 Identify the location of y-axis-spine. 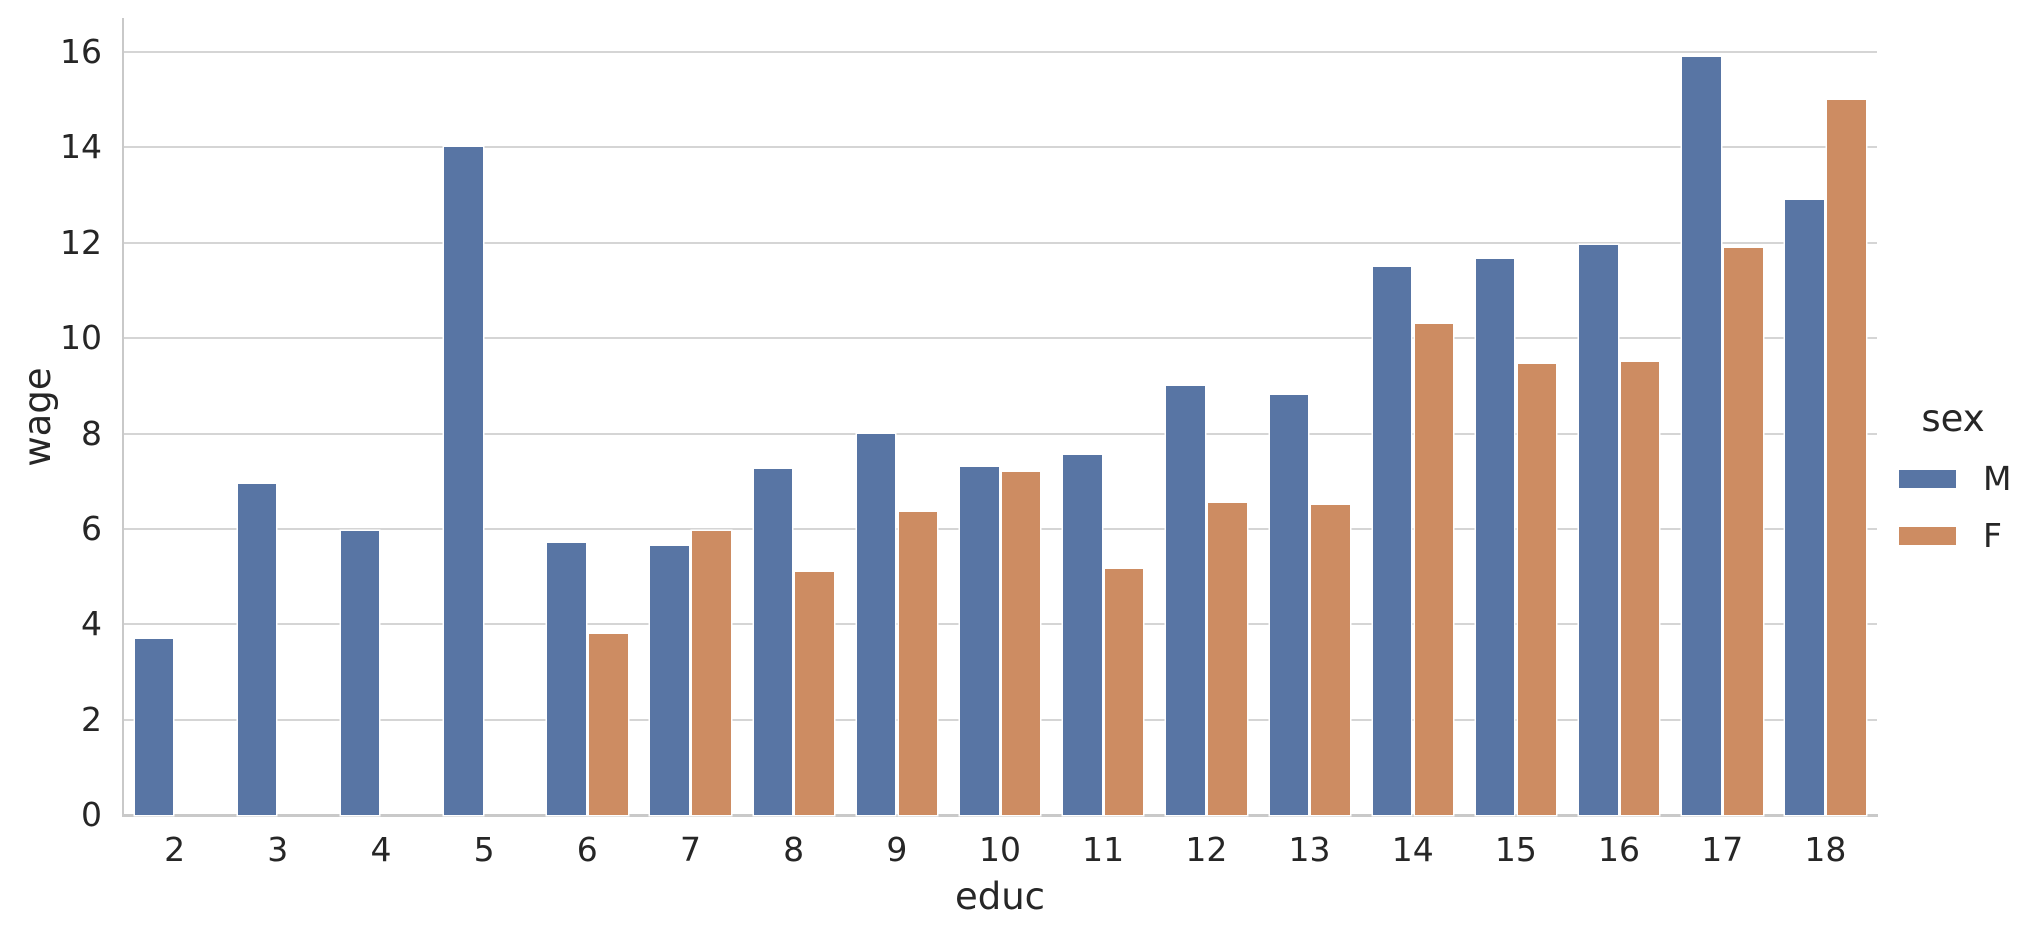
(123, 416).